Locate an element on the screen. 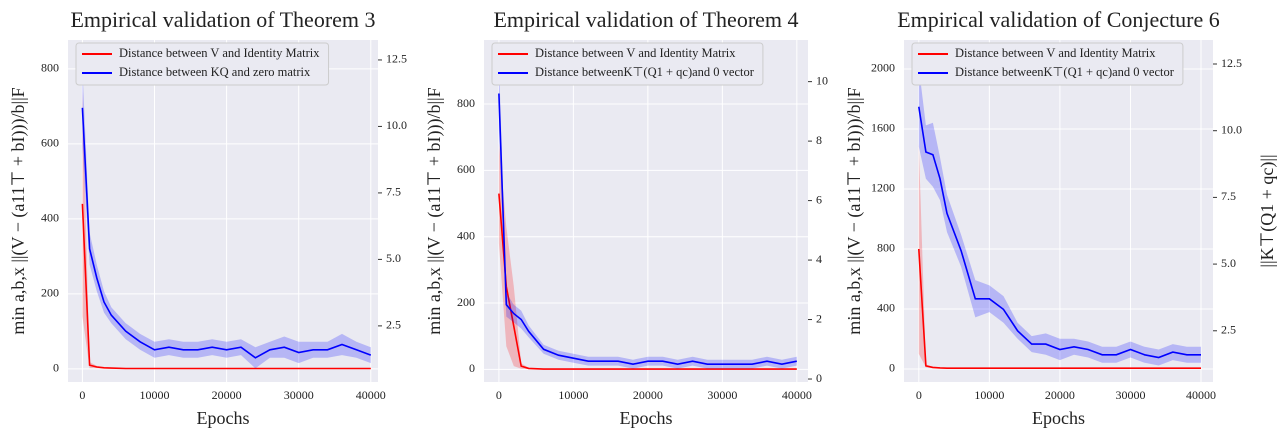 This screenshot has height=432, width=1288. chart-title: Empirical validation of Theorem 3 is located at coordinates (222, 19).